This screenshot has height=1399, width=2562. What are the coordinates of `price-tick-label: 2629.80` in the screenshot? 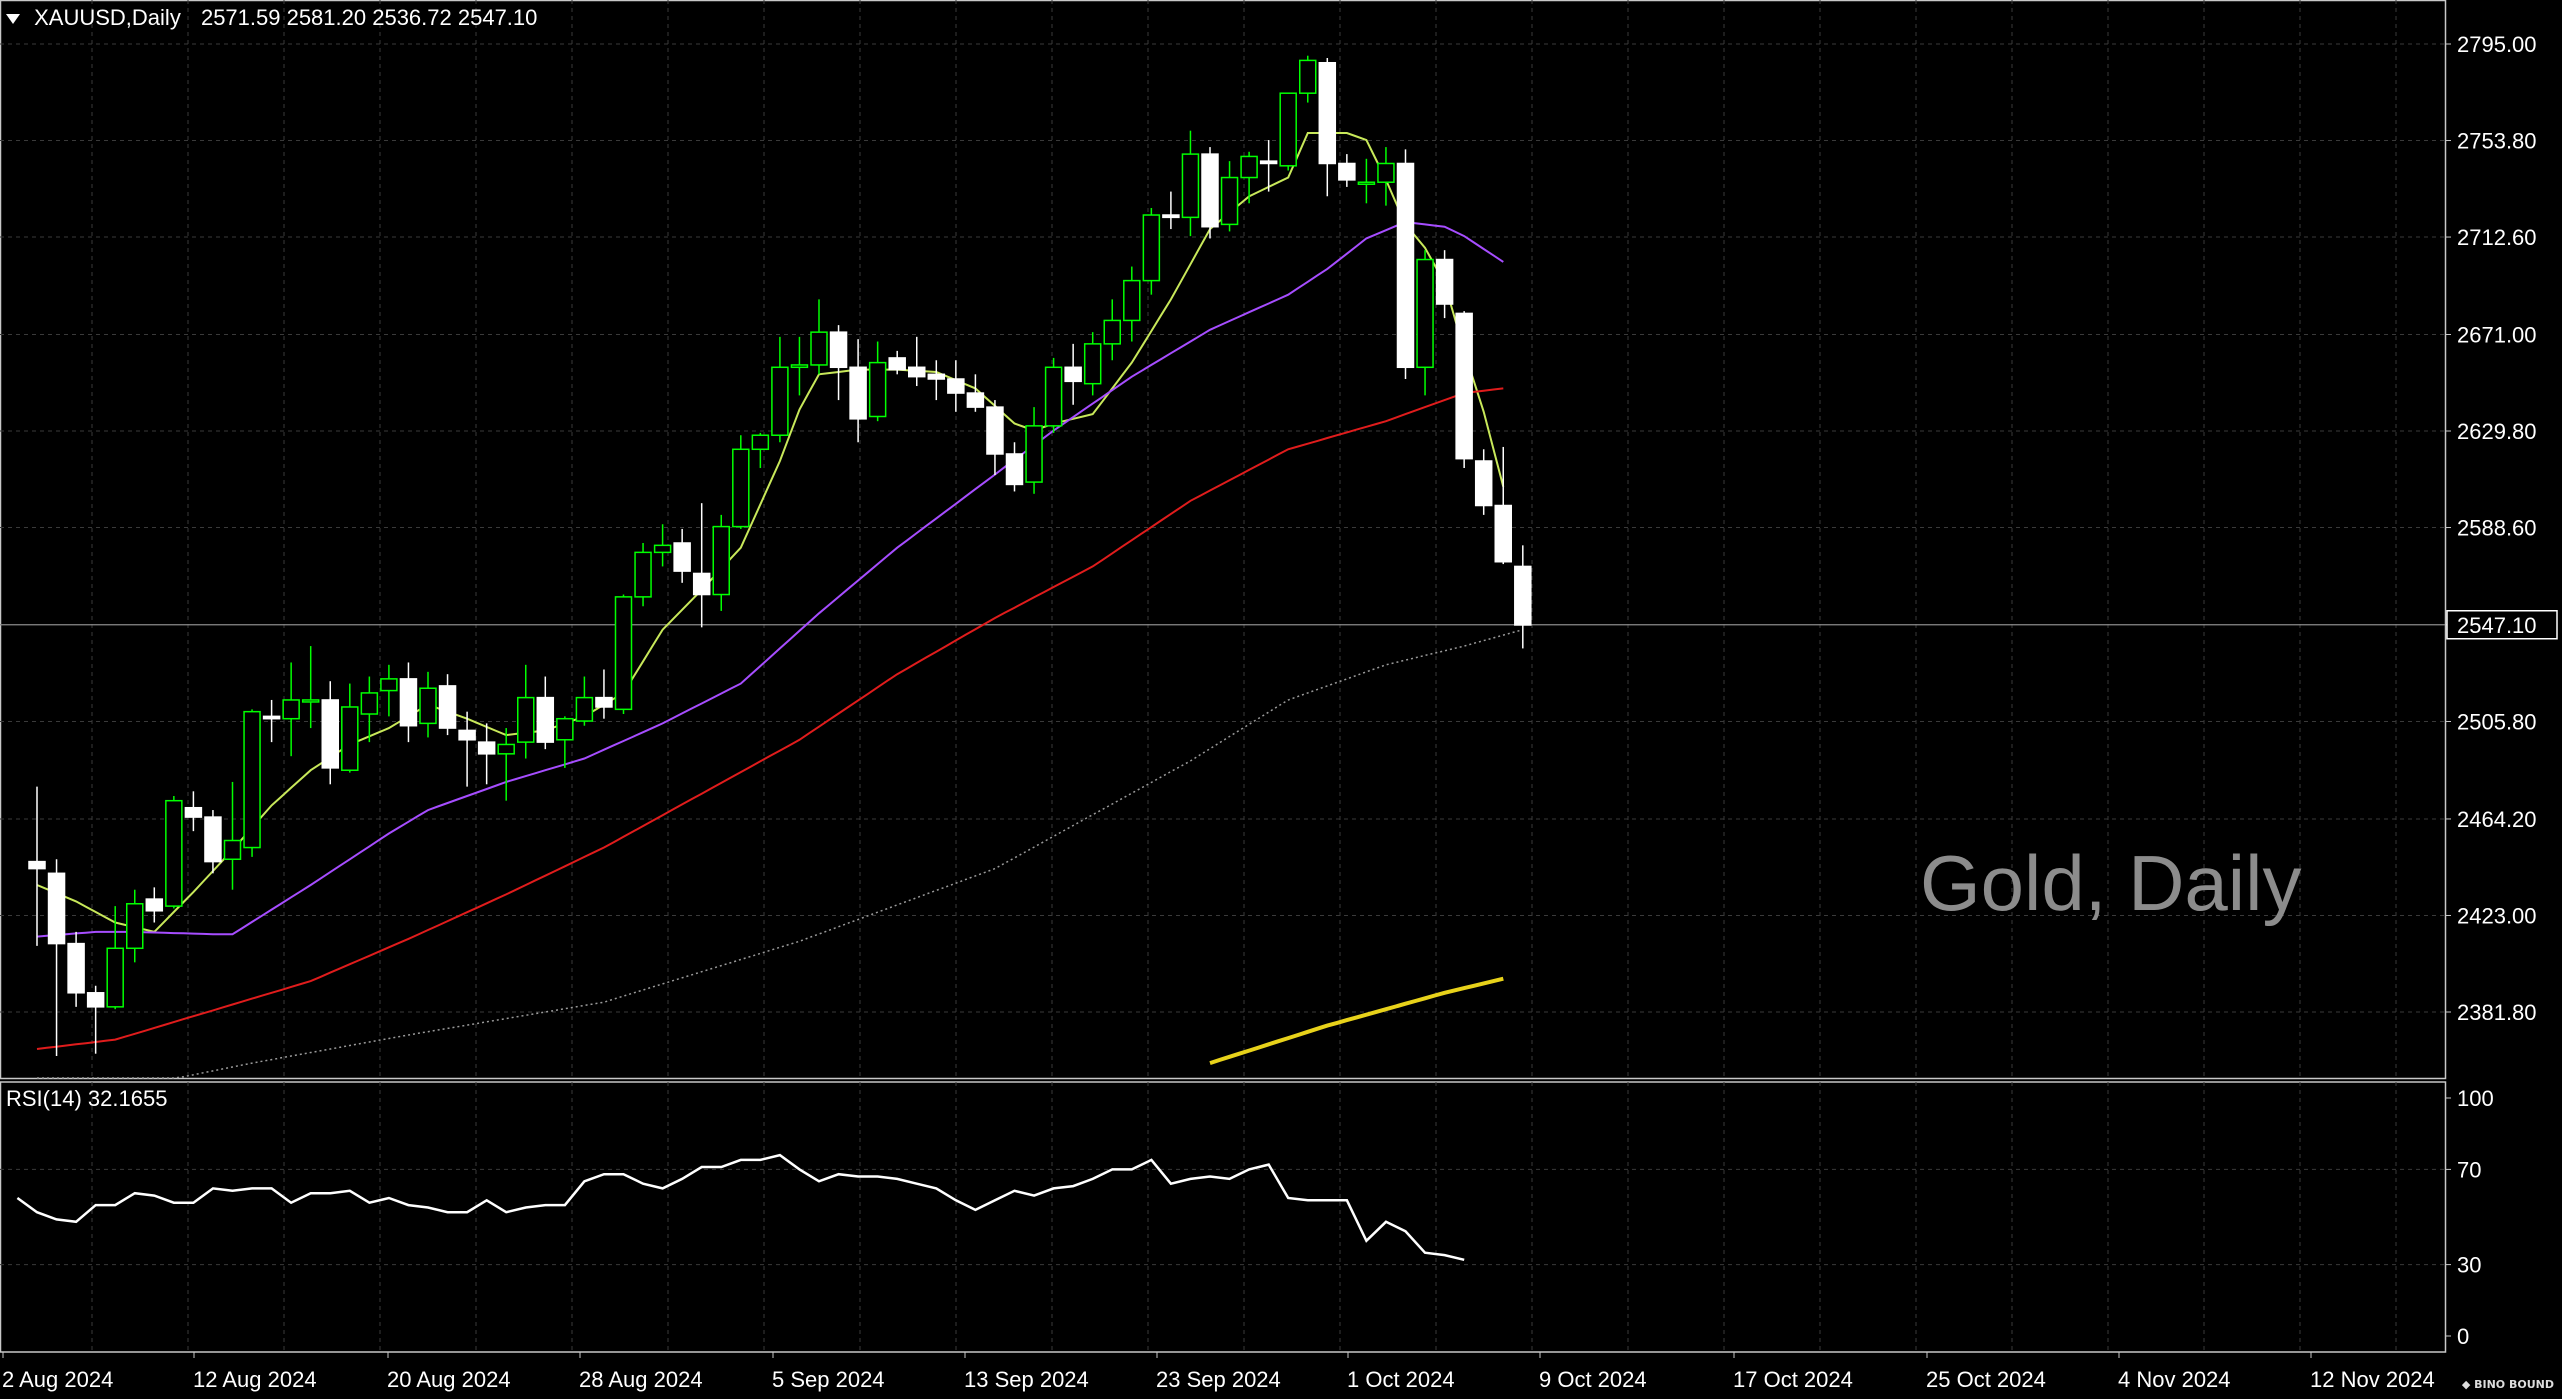 It's located at (2497, 431).